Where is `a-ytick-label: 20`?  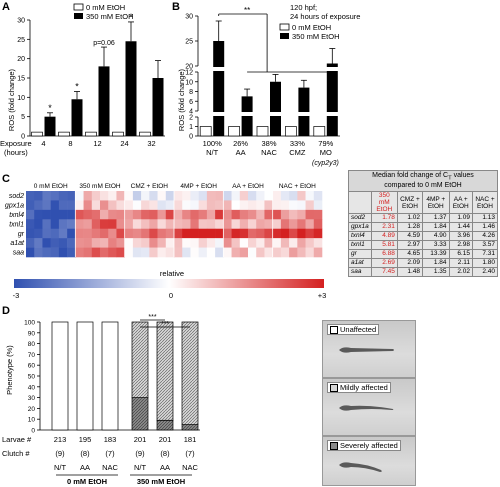 a-ytick-label: 20 is located at coordinates (21, 59).